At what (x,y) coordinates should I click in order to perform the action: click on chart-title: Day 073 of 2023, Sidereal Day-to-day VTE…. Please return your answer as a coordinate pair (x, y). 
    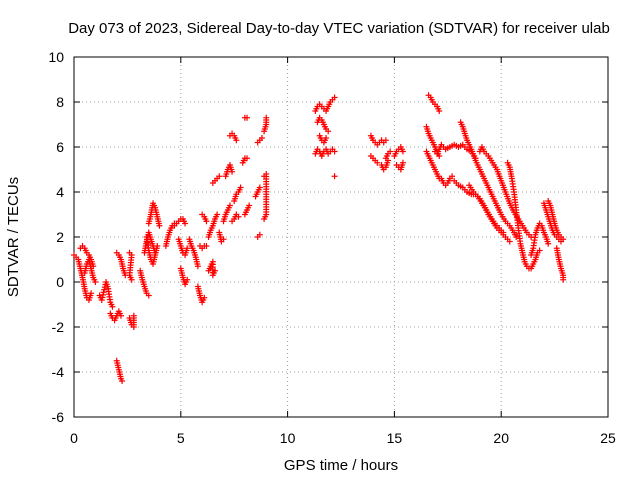
    Looking at the image, I should click on (339, 28).